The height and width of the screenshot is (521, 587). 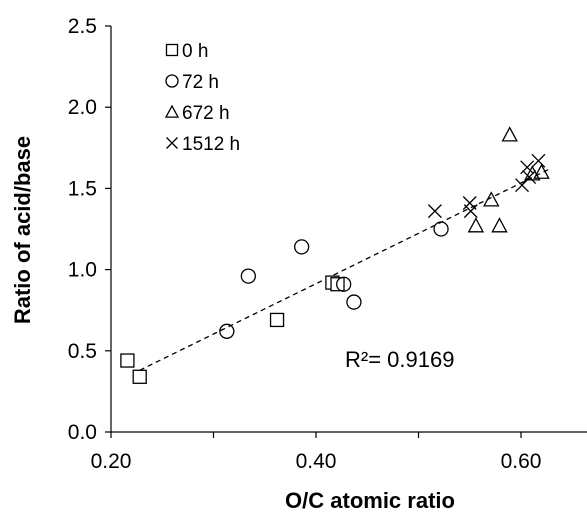 What do you see at coordinates (206, 113) in the screenshot?
I see `legend-label: 672 h` at bounding box center [206, 113].